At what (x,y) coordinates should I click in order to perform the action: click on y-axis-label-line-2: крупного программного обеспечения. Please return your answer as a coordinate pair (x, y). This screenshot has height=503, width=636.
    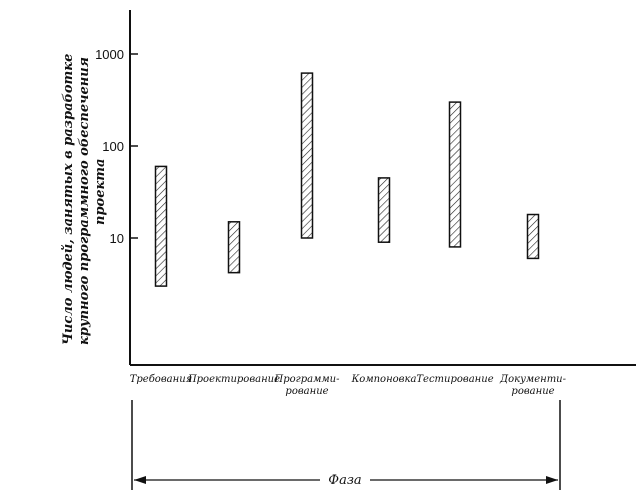
    Looking at the image, I should click on (84, 201).